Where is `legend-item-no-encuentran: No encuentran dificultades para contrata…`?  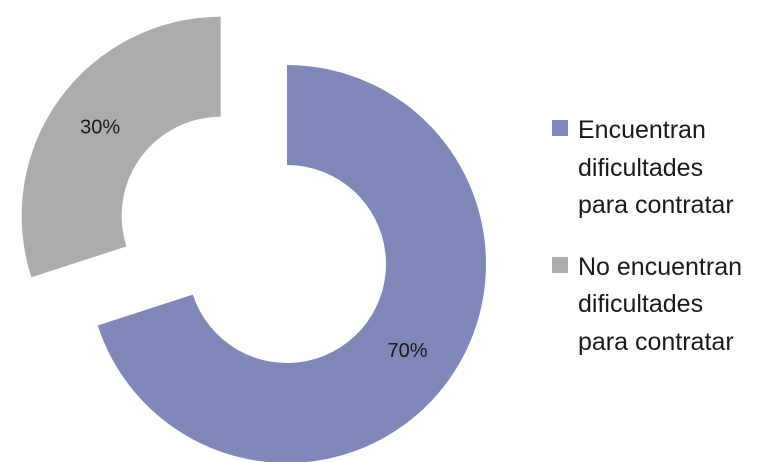 legend-item-no-encuentran: No encuentran dificultades para contrata… is located at coordinates (659, 305).